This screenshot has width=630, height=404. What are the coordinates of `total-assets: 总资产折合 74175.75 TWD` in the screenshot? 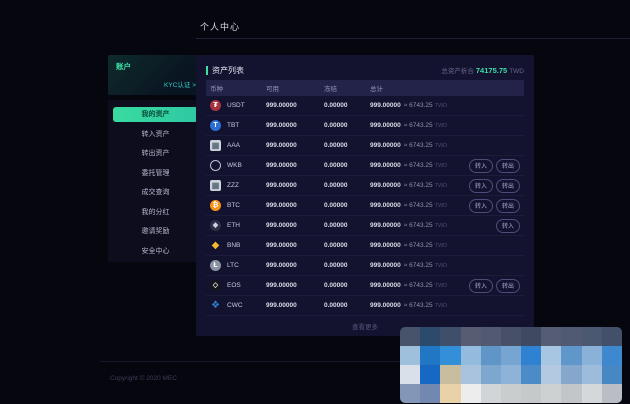 It's located at (482, 70).